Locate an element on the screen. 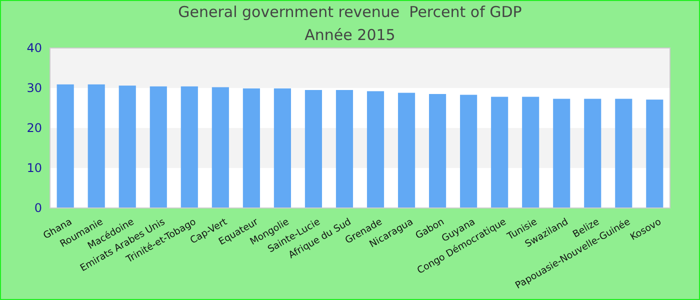  y-tick-label: 0 is located at coordinates (38, 207).